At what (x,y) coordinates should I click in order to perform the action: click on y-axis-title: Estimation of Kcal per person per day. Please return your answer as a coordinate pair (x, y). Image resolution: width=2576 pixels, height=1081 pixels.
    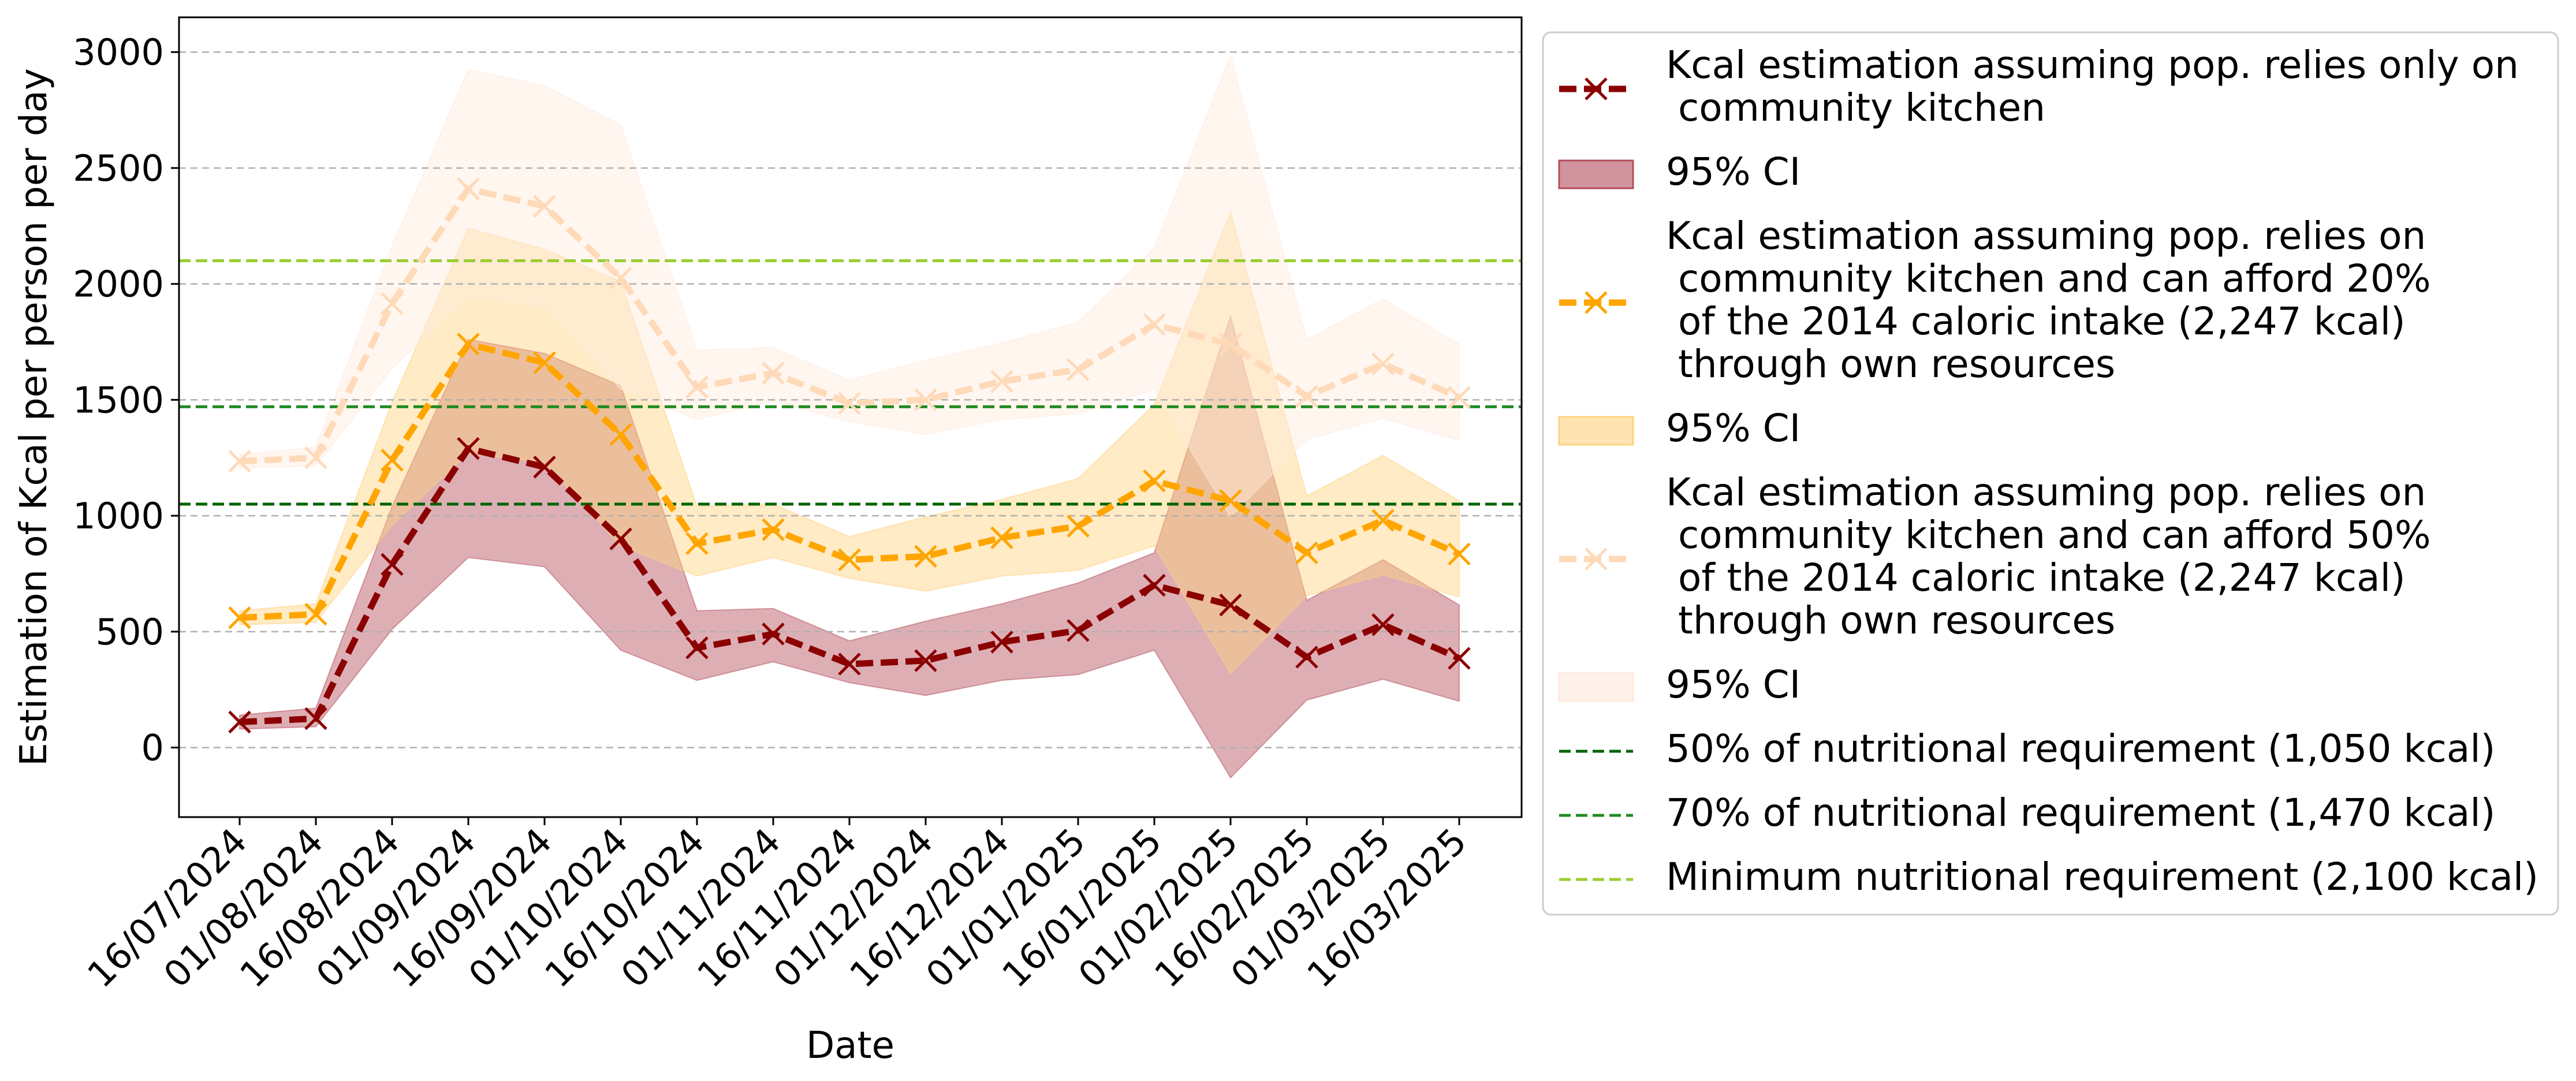
    Looking at the image, I should click on (34, 417).